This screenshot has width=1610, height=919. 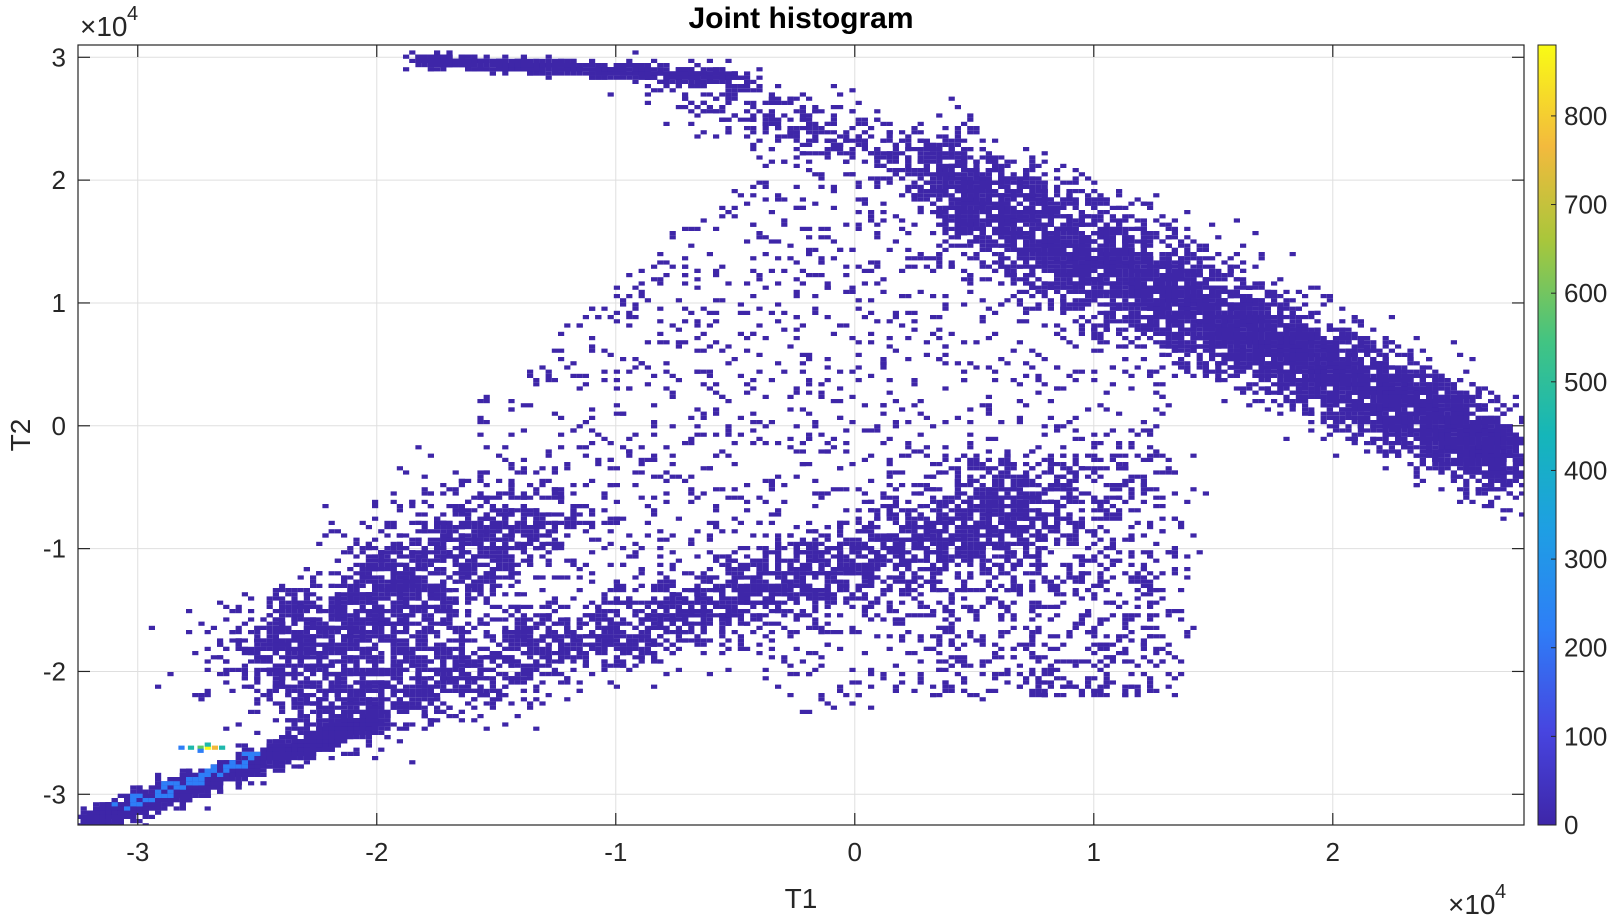 I want to click on x-tick-label: 2, so click(x=1333, y=852).